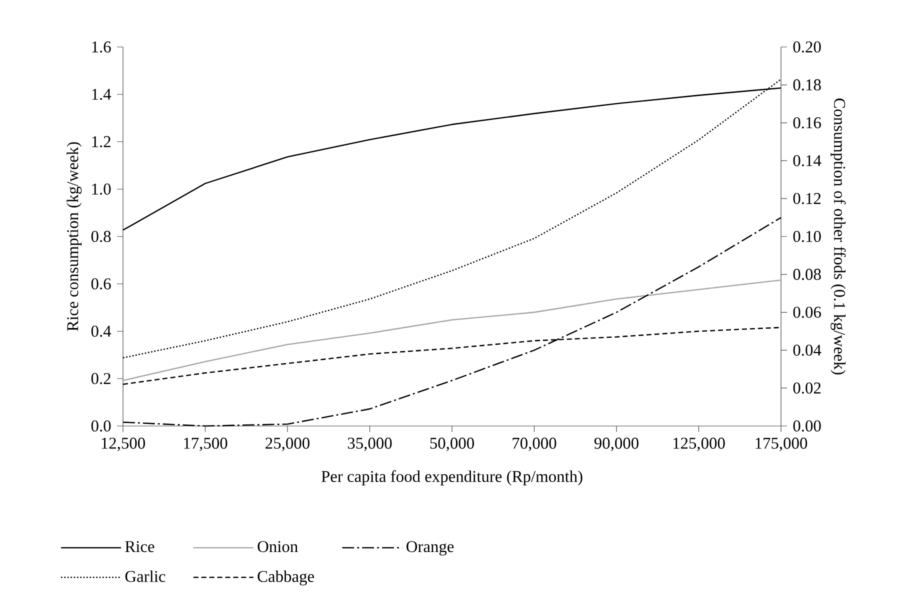 Image resolution: width=912 pixels, height=610 pixels. Describe the element at coordinates (430, 548) in the screenshot. I see `legend-label: Orange` at that location.